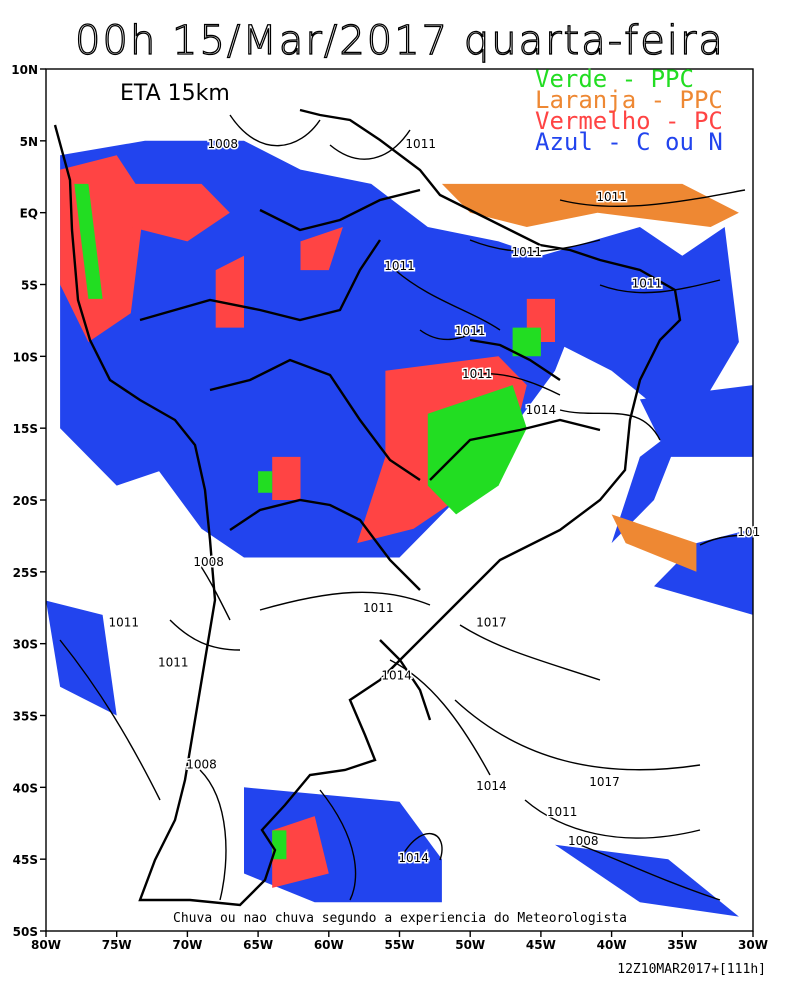 The width and height of the screenshot is (800, 1000). I want to click on lon-label: 55W, so click(400, 945).